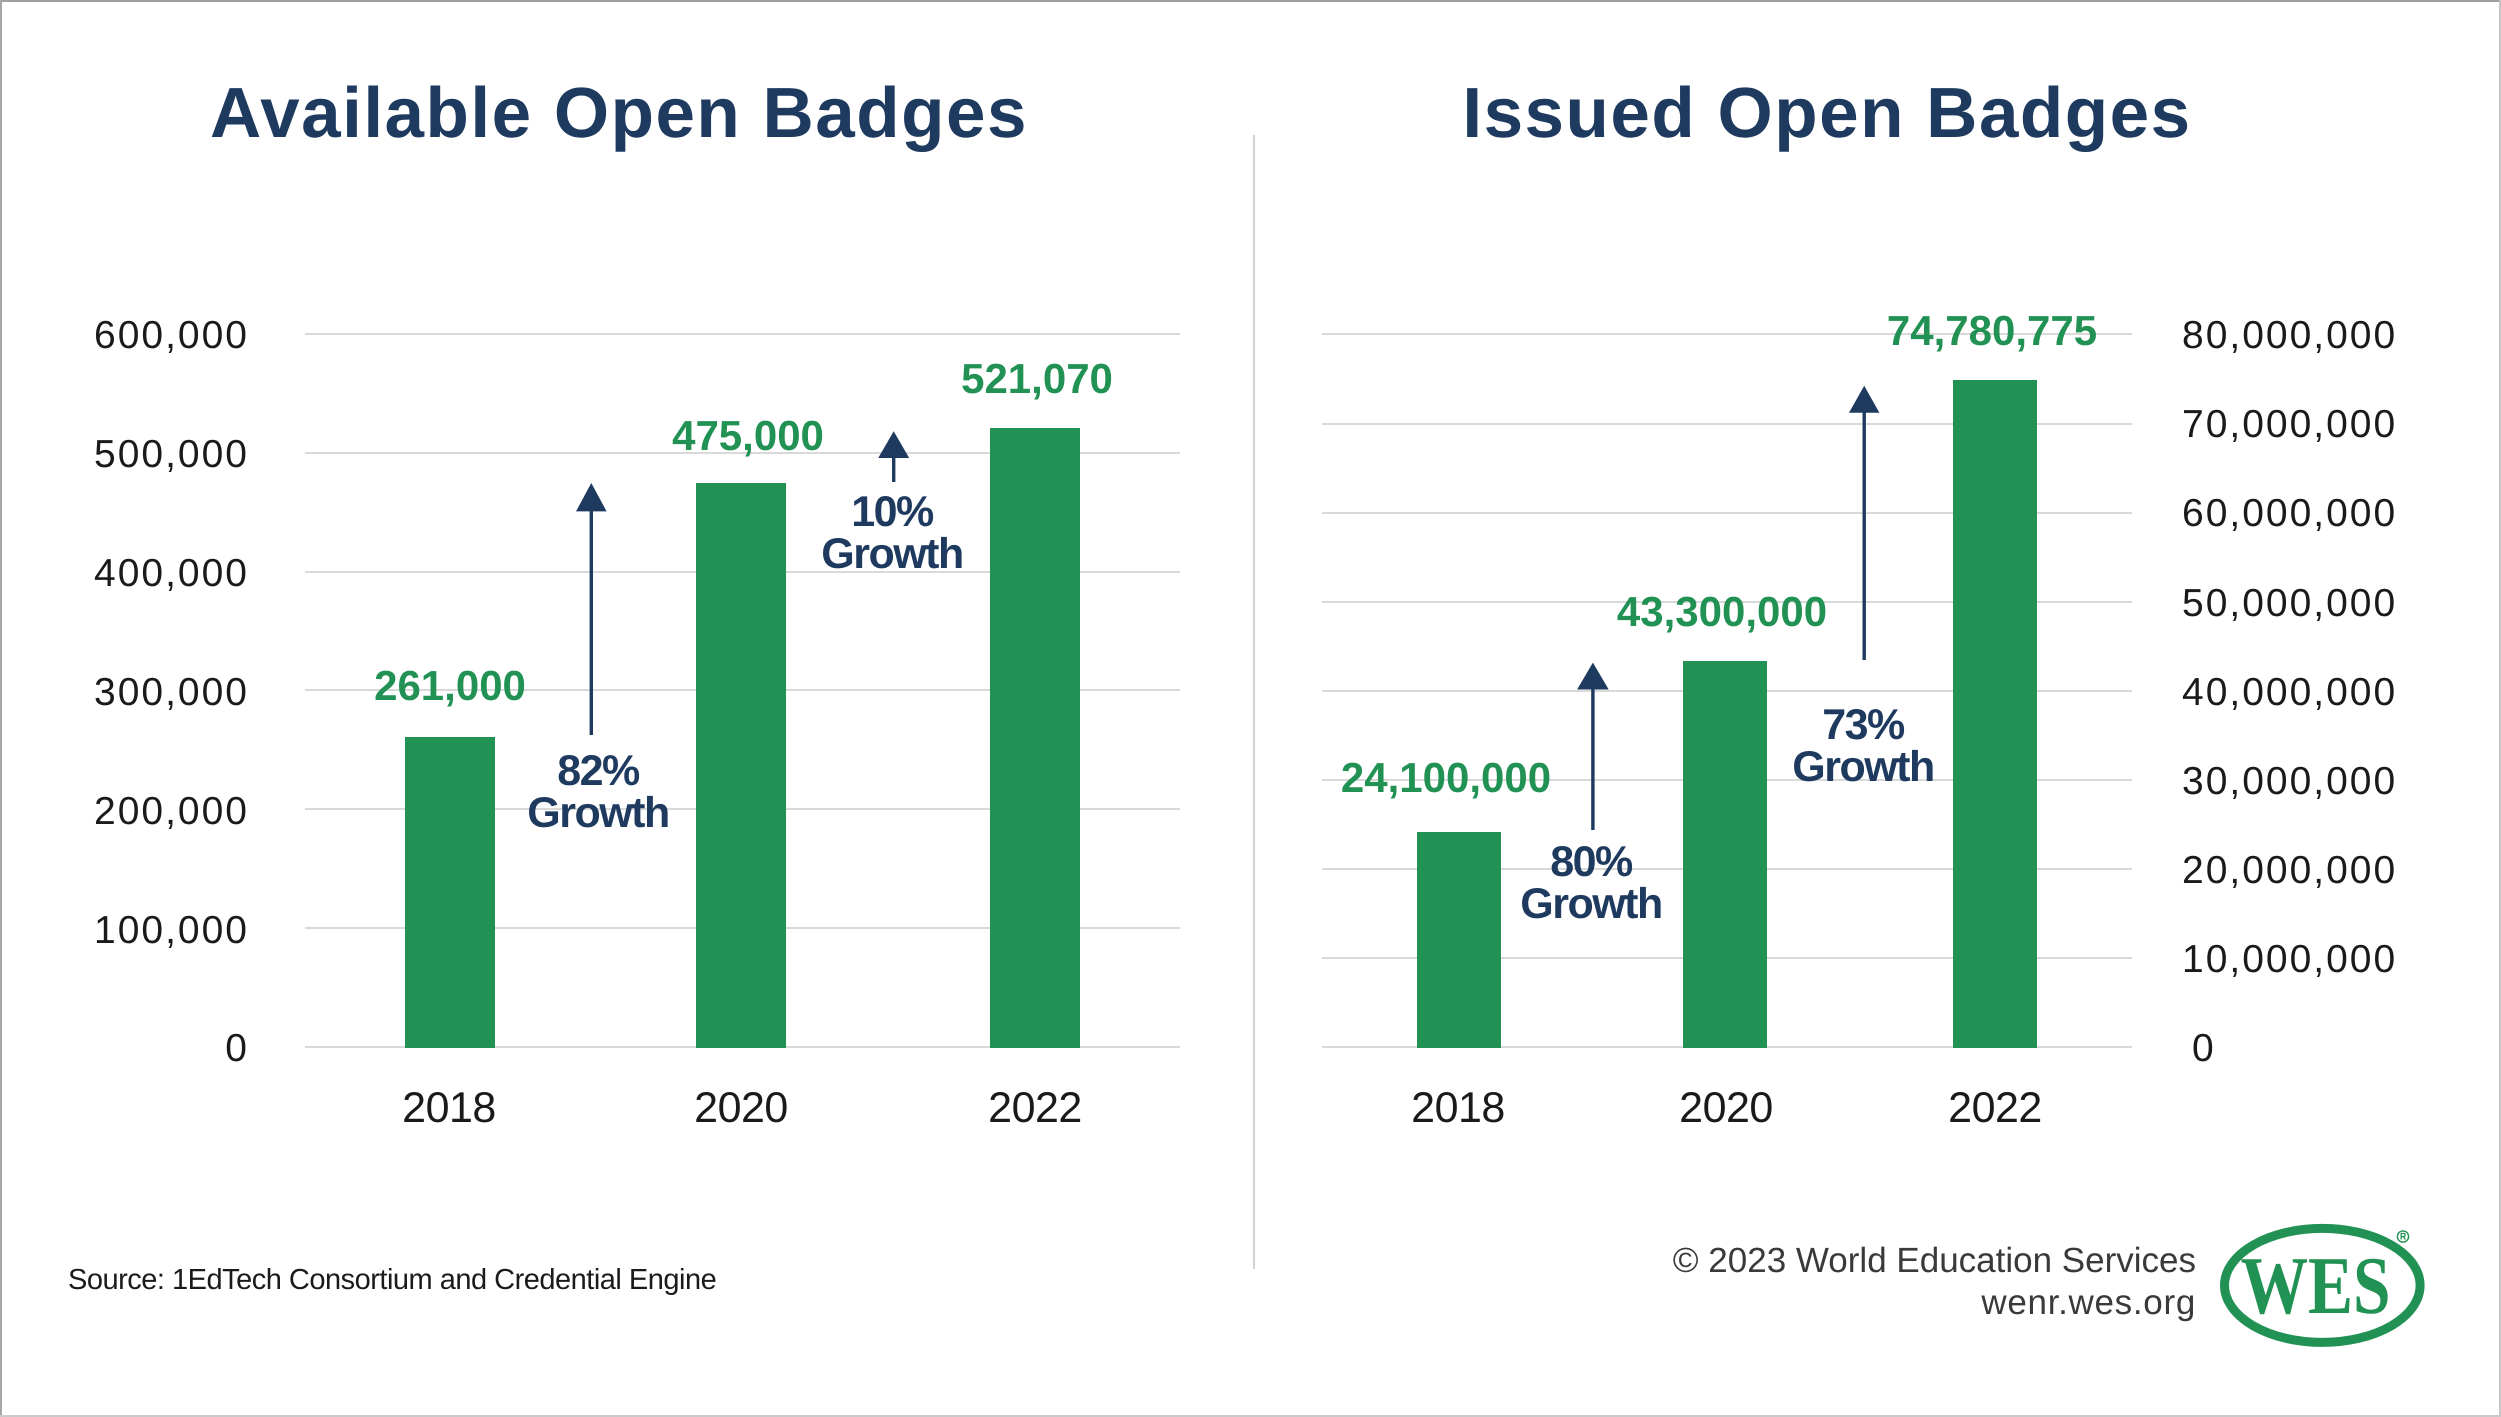 Image resolution: width=2501 pixels, height=1417 pixels. Describe the element at coordinates (2316, 1285) in the screenshot. I see `svg-text: WES` at that location.